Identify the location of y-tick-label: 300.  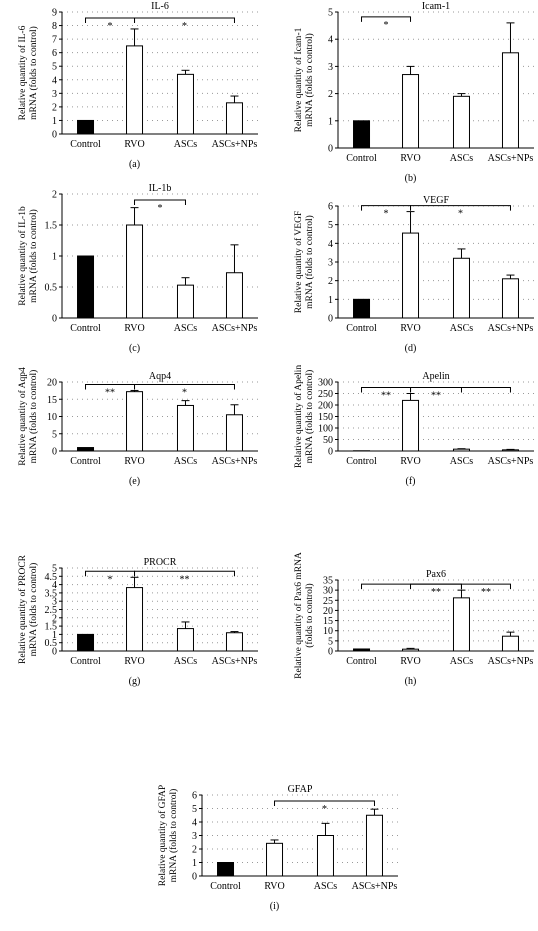
(325, 383).